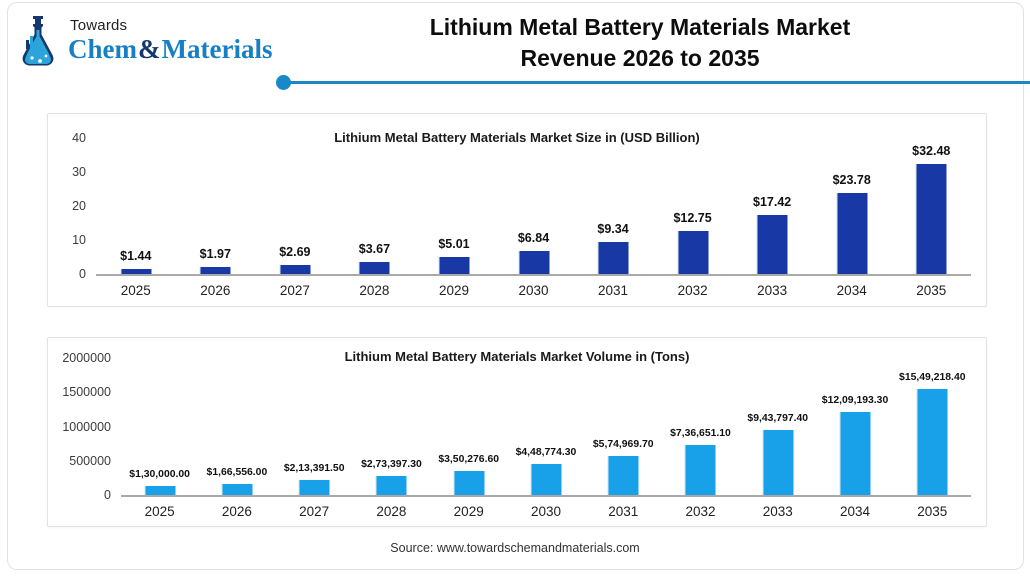  Describe the element at coordinates (640, 57) in the screenshot. I see `page-title-line2: Revenue 2026 to 2035` at that location.